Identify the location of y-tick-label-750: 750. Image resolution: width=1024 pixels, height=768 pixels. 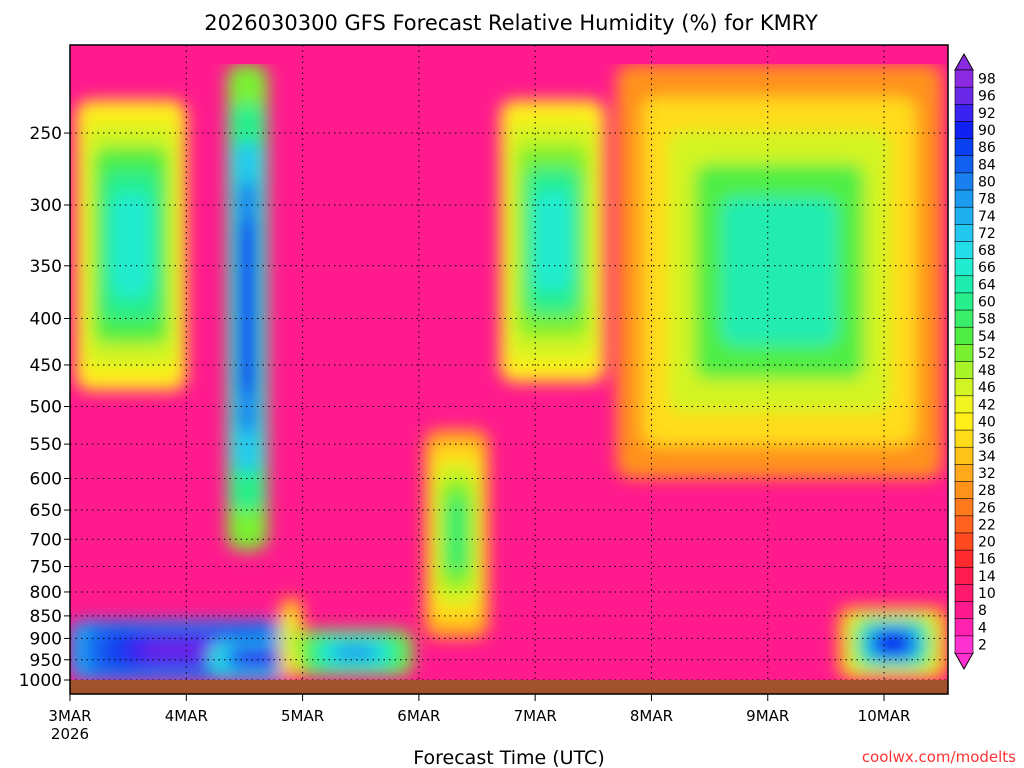
(46, 567).